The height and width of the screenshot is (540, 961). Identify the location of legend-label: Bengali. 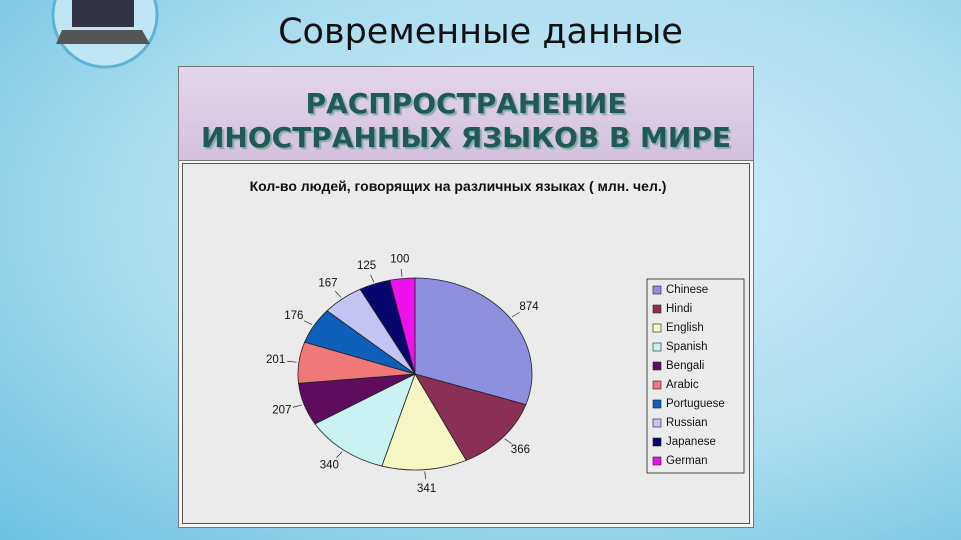
(685, 366).